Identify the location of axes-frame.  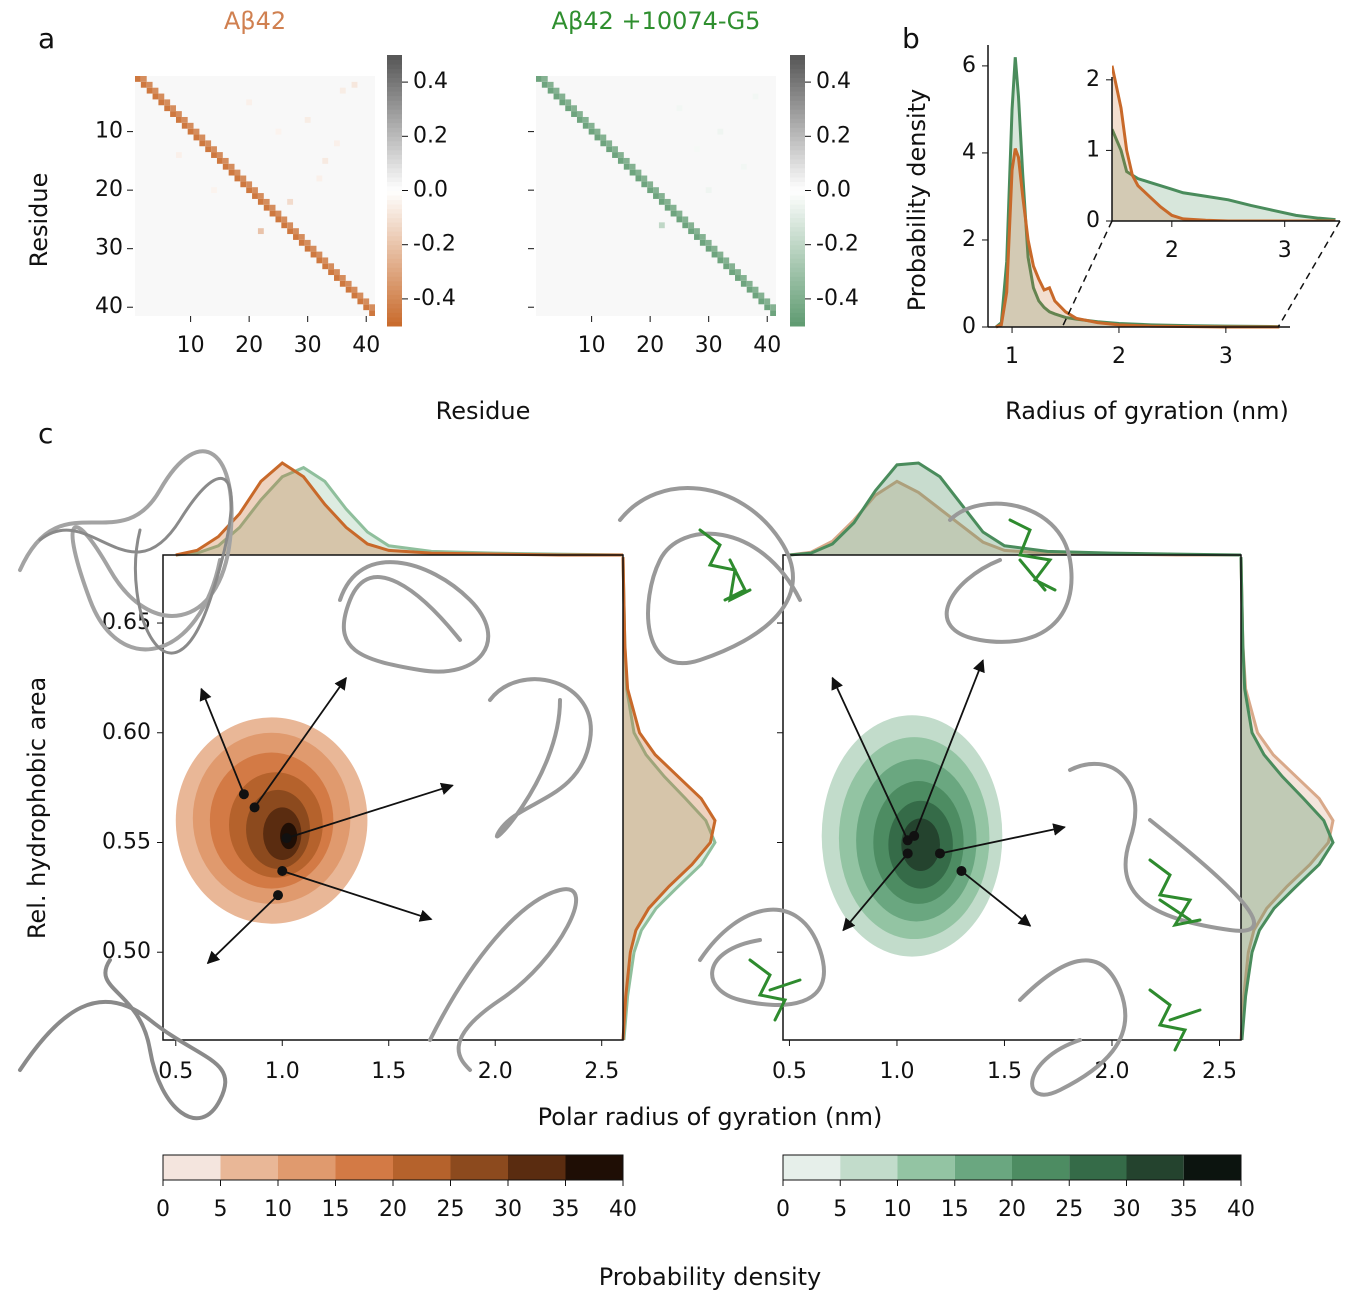
(393, 797).